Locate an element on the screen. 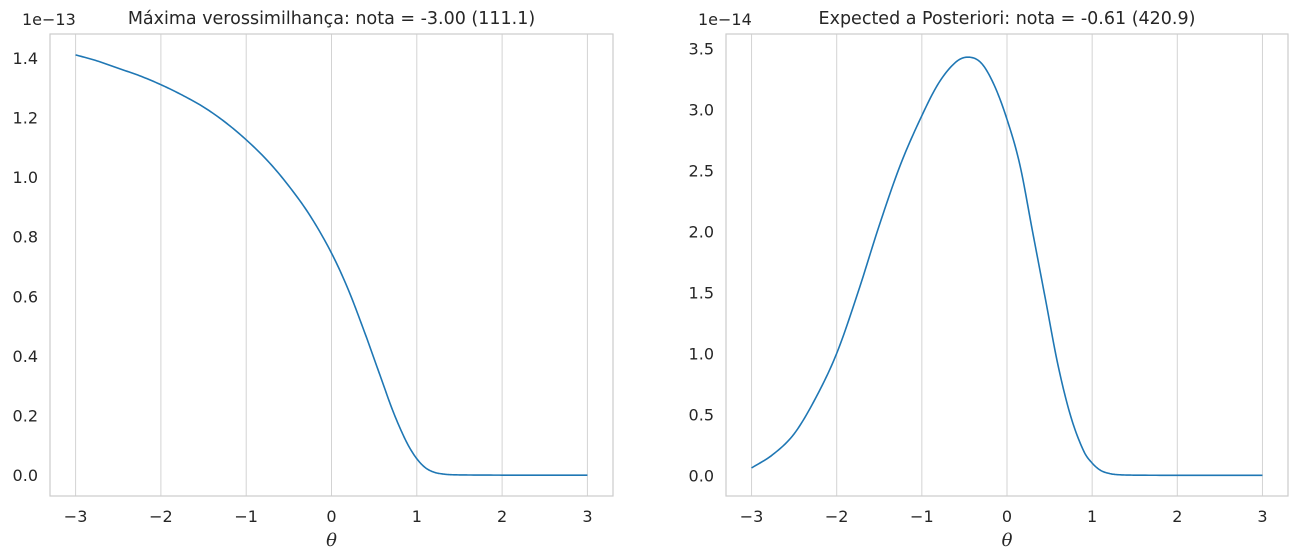 The image size is (1298, 560). y-tick-label: 2.0 is located at coordinates (701, 231).